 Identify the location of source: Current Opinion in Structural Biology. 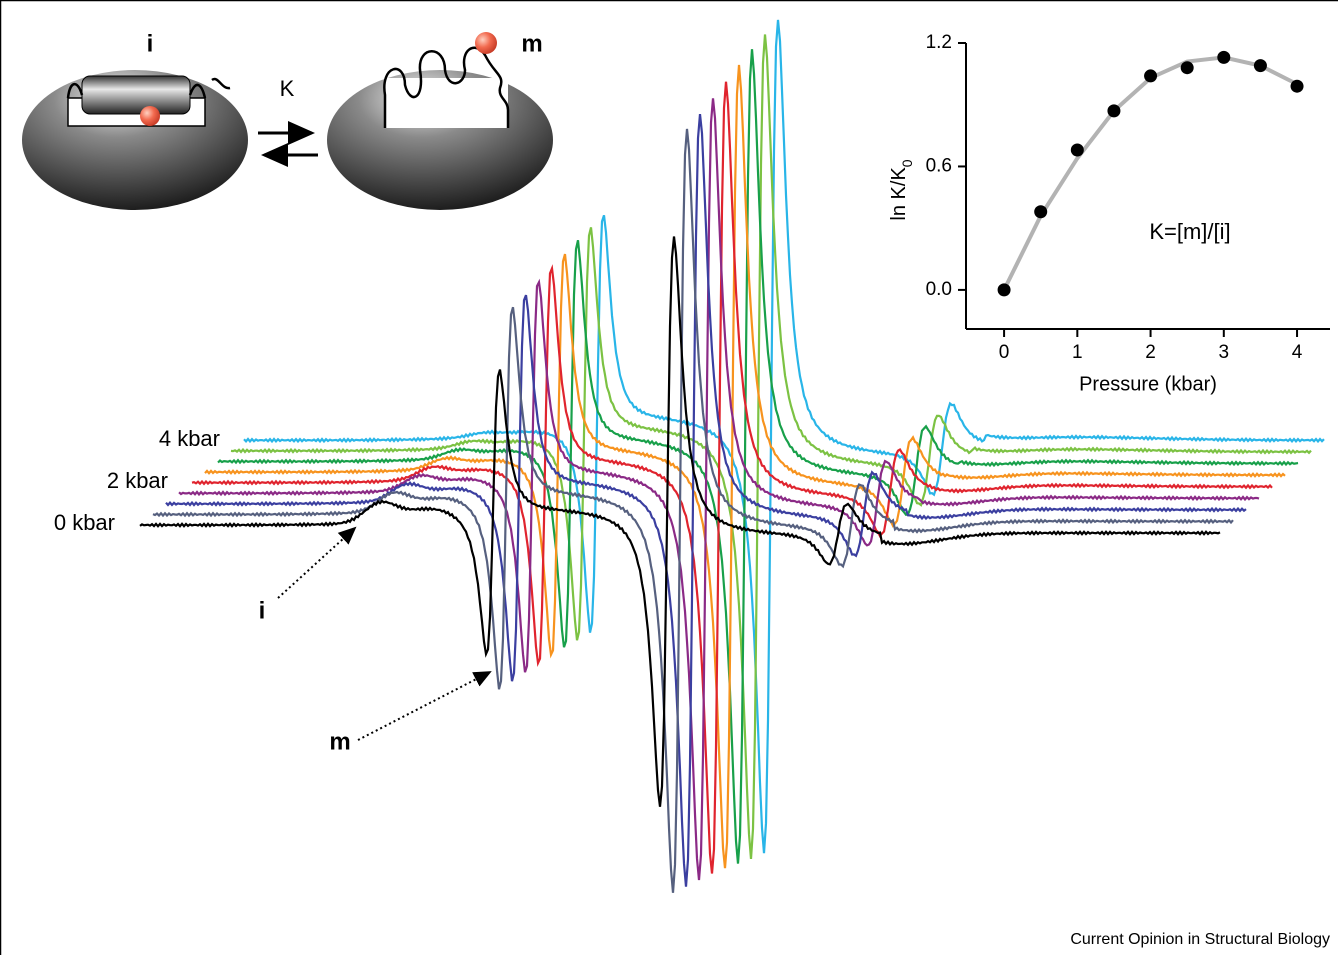
(1200, 939).